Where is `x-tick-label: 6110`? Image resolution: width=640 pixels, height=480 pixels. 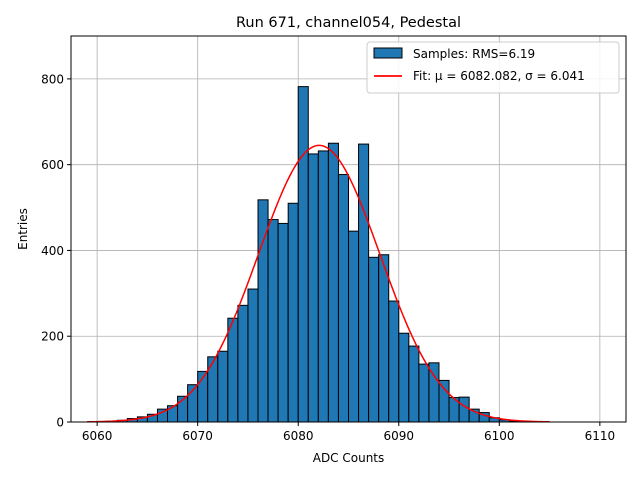
x-tick-label: 6110 is located at coordinates (600, 436).